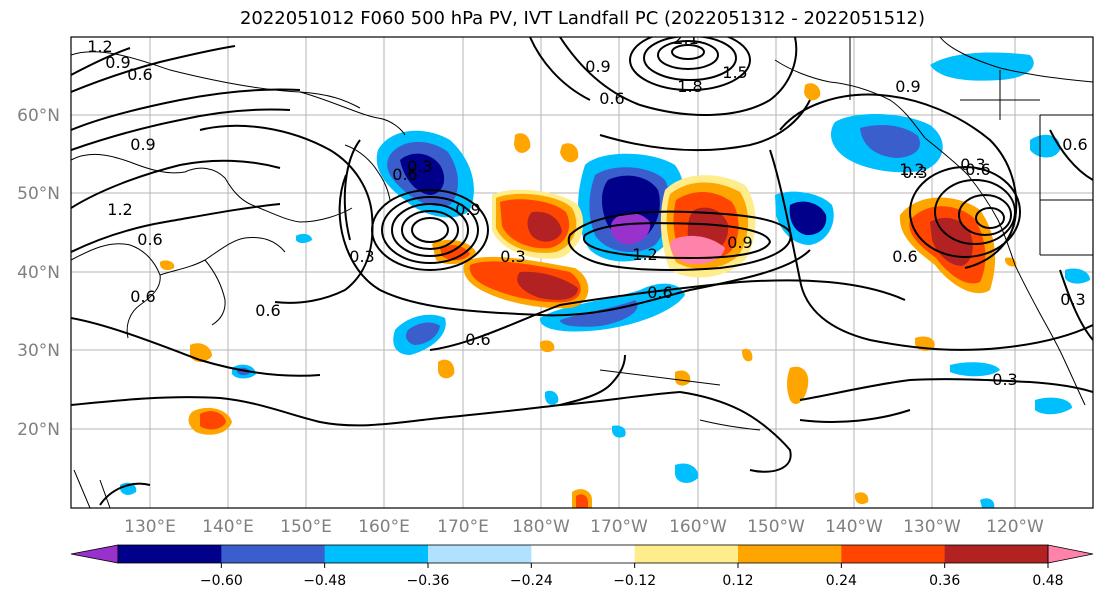 Image resolution: width=1105 pixels, height=601 pixels. Describe the element at coordinates (384, 527) in the screenshot. I see `longitude-label: 160°E` at that location.